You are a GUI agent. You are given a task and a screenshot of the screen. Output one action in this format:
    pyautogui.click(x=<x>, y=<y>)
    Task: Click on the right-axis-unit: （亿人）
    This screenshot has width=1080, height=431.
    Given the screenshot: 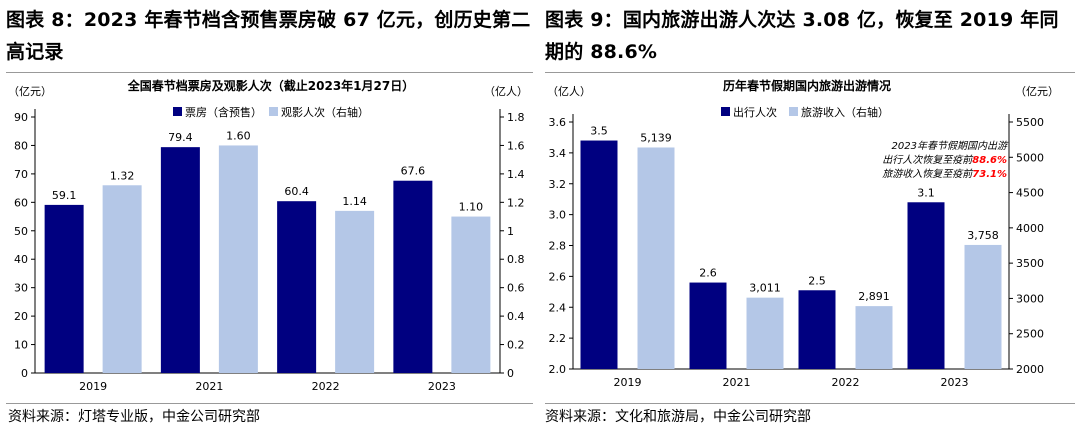 What is the action you would take?
    pyautogui.click(x=506, y=91)
    